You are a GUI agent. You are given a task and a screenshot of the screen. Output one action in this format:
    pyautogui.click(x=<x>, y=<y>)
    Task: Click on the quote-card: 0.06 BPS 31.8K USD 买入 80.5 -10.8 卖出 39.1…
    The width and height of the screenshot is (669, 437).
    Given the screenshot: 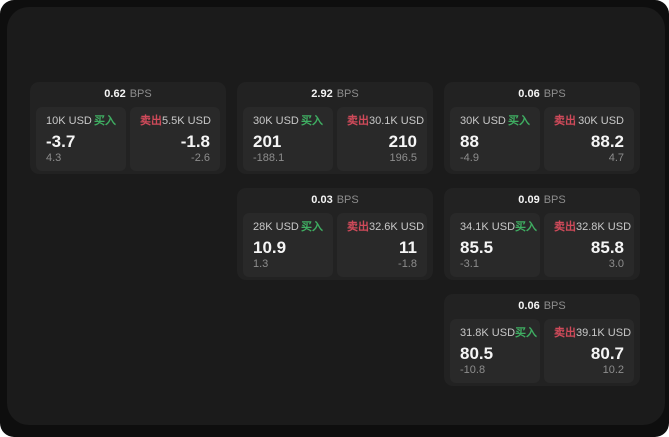 What is the action you would take?
    pyautogui.click(x=542, y=340)
    